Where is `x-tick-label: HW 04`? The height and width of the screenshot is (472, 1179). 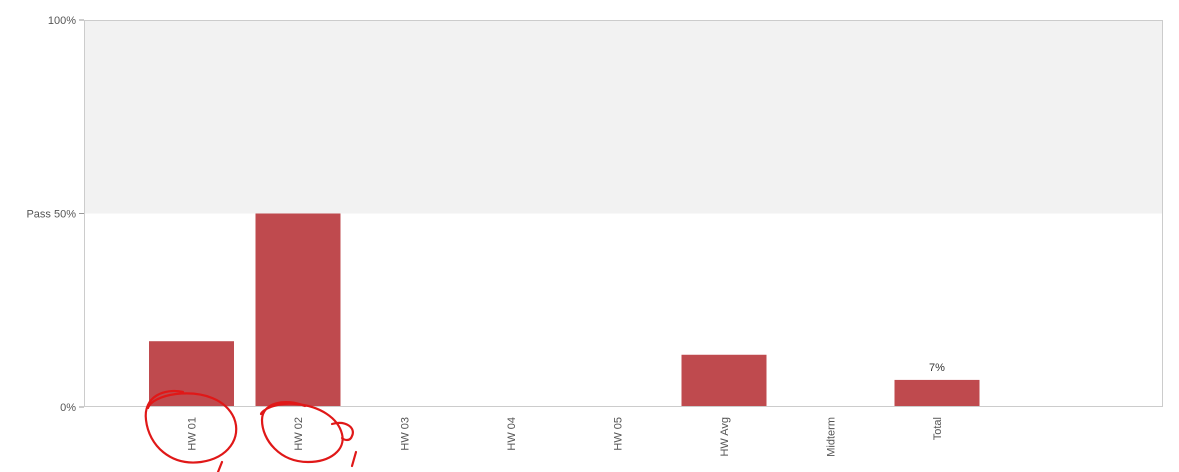 x-tick-label: HW 04 is located at coordinates (512, 434).